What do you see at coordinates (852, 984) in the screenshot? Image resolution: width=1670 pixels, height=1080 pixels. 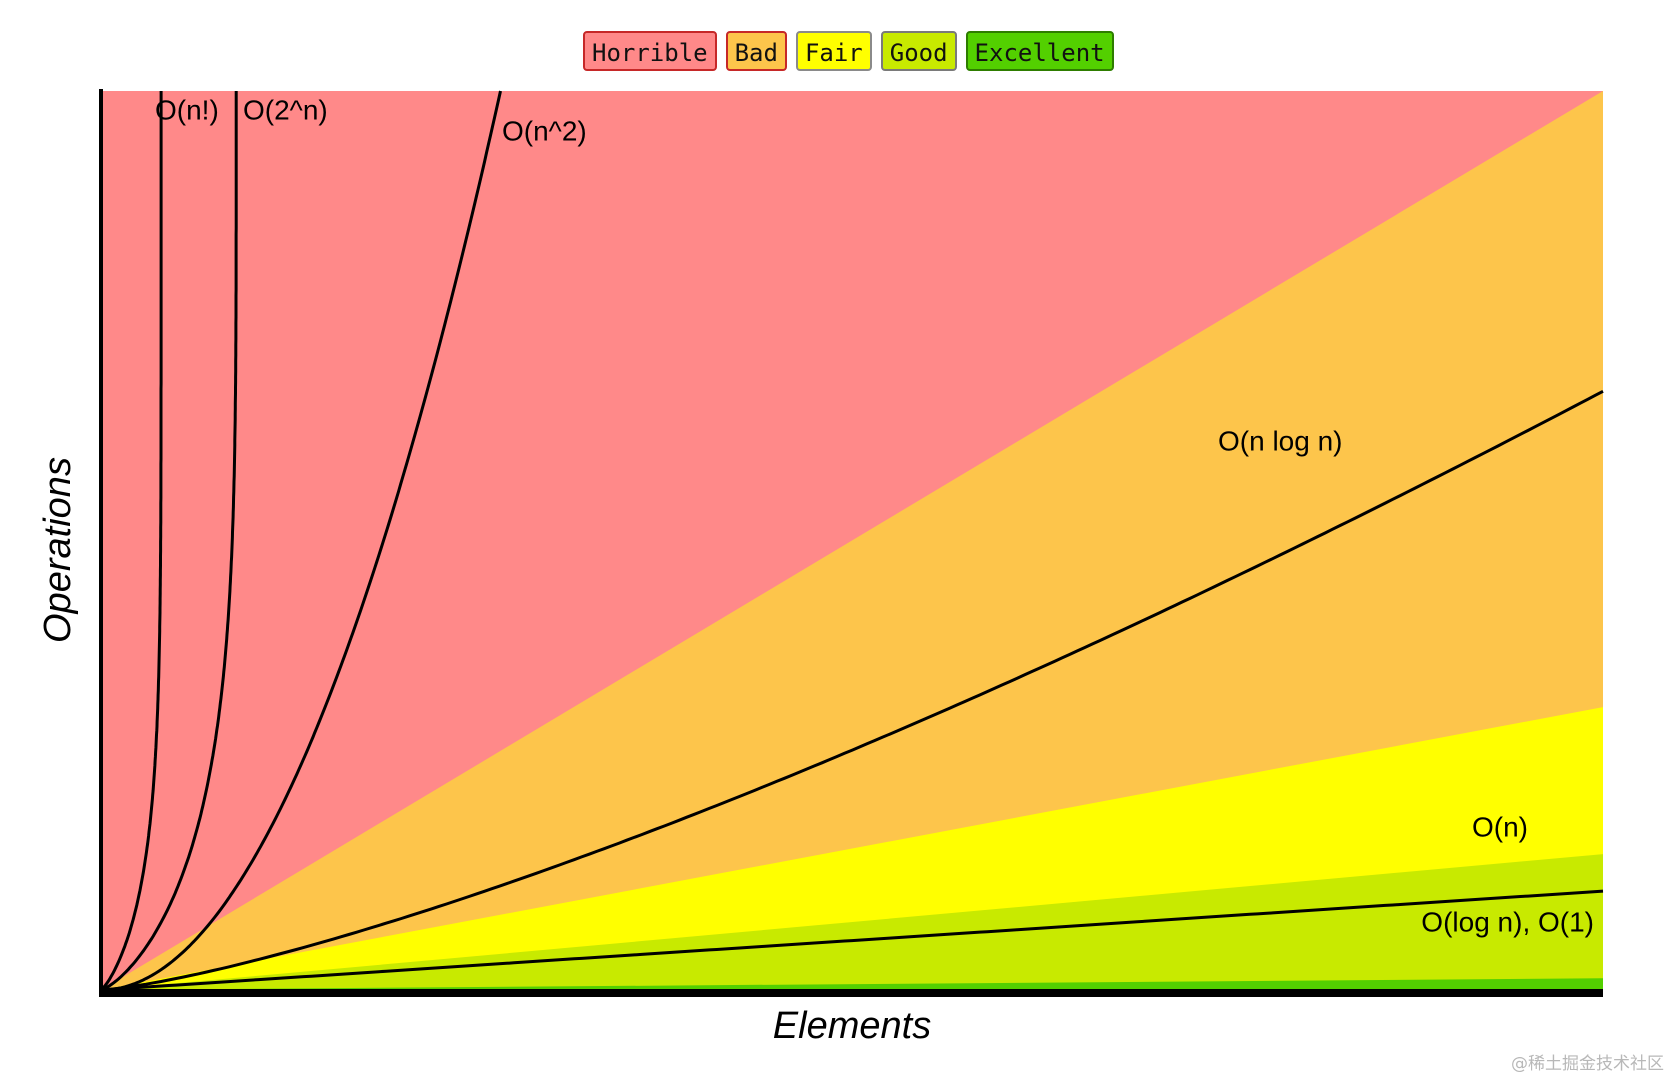 I see `region-excellent` at bounding box center [852, 984].